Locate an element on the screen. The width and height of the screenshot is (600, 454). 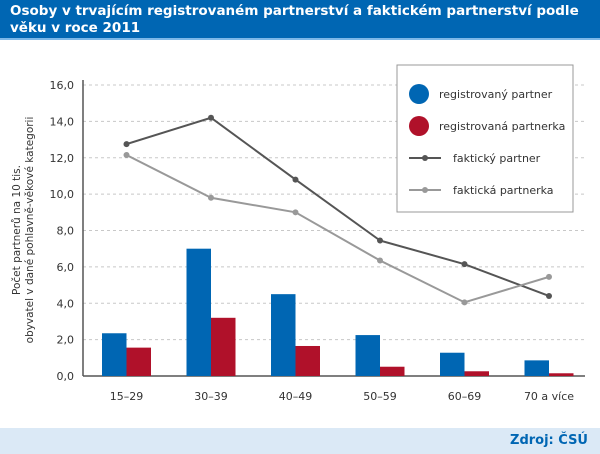
x-tick-label: 60–69 is located at coordinates (465, 396).